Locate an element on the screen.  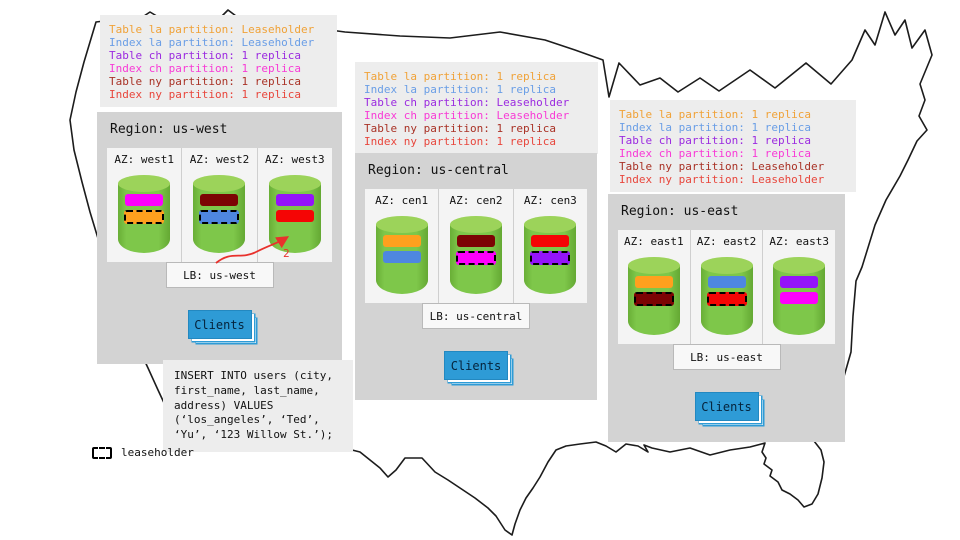
leaseholder-dashed-box-icon is located at coordinates (102, 452).